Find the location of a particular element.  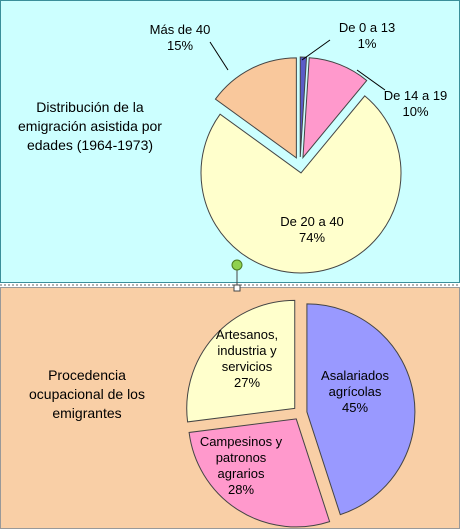

slice-label: De 14 a 19 10% is located at coordinates (414, 104).